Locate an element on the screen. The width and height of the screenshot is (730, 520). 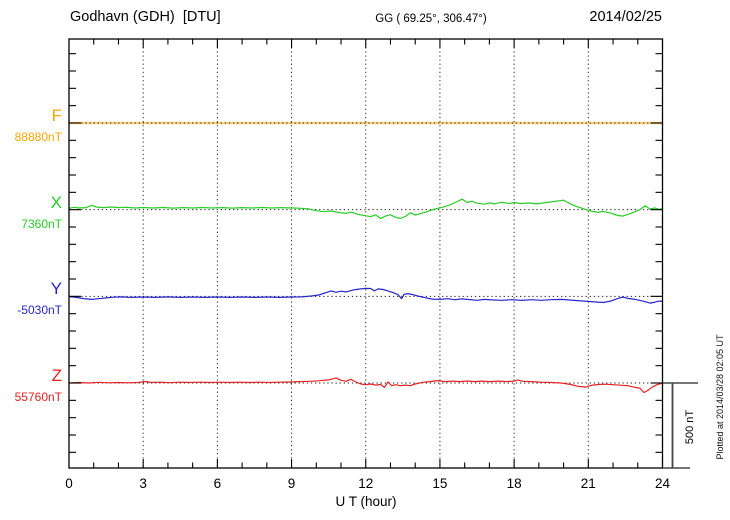
geo-coordinates: GG ( 69.25°, 306.47°) is located at coordinates (431, 19).